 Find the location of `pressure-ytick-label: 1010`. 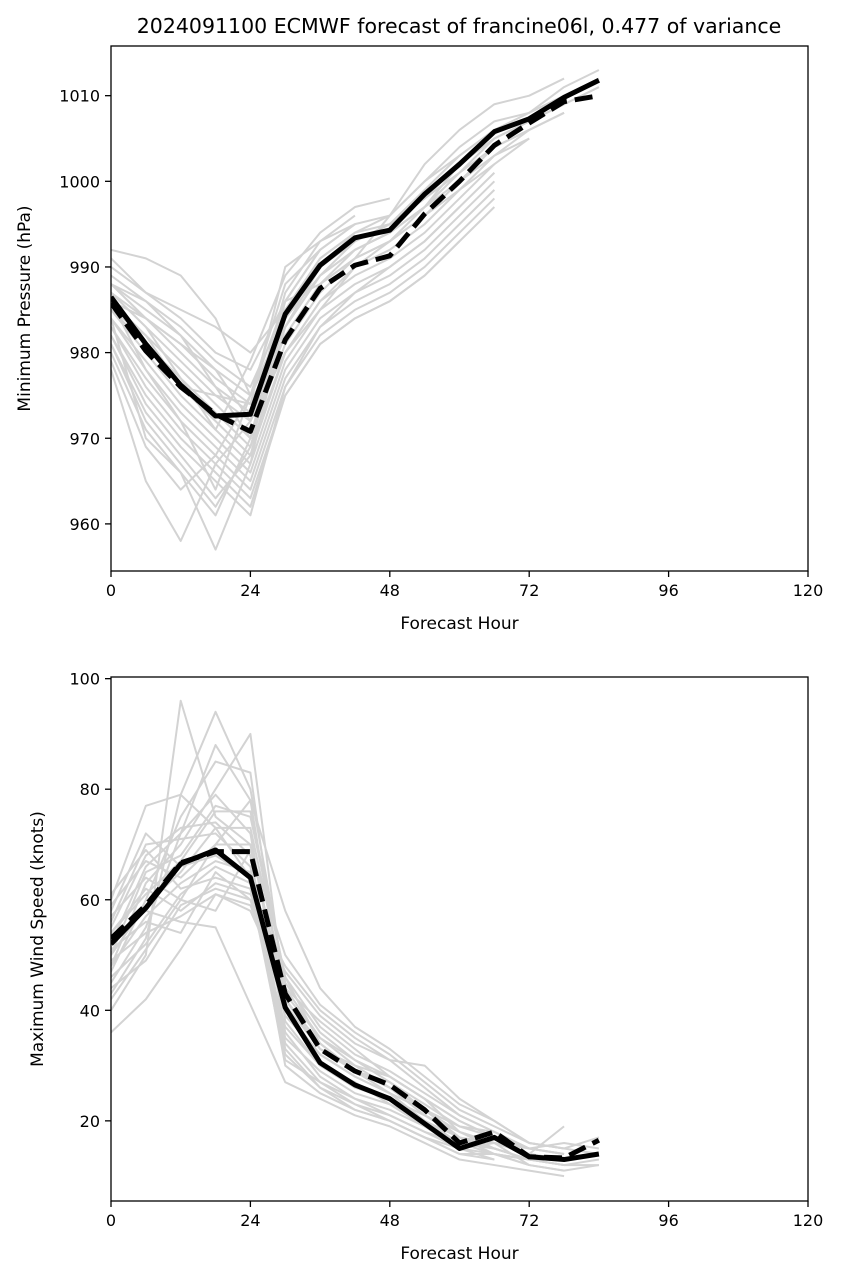

pressure-ytick-label: 1010 is located at coordinates (79, 96).